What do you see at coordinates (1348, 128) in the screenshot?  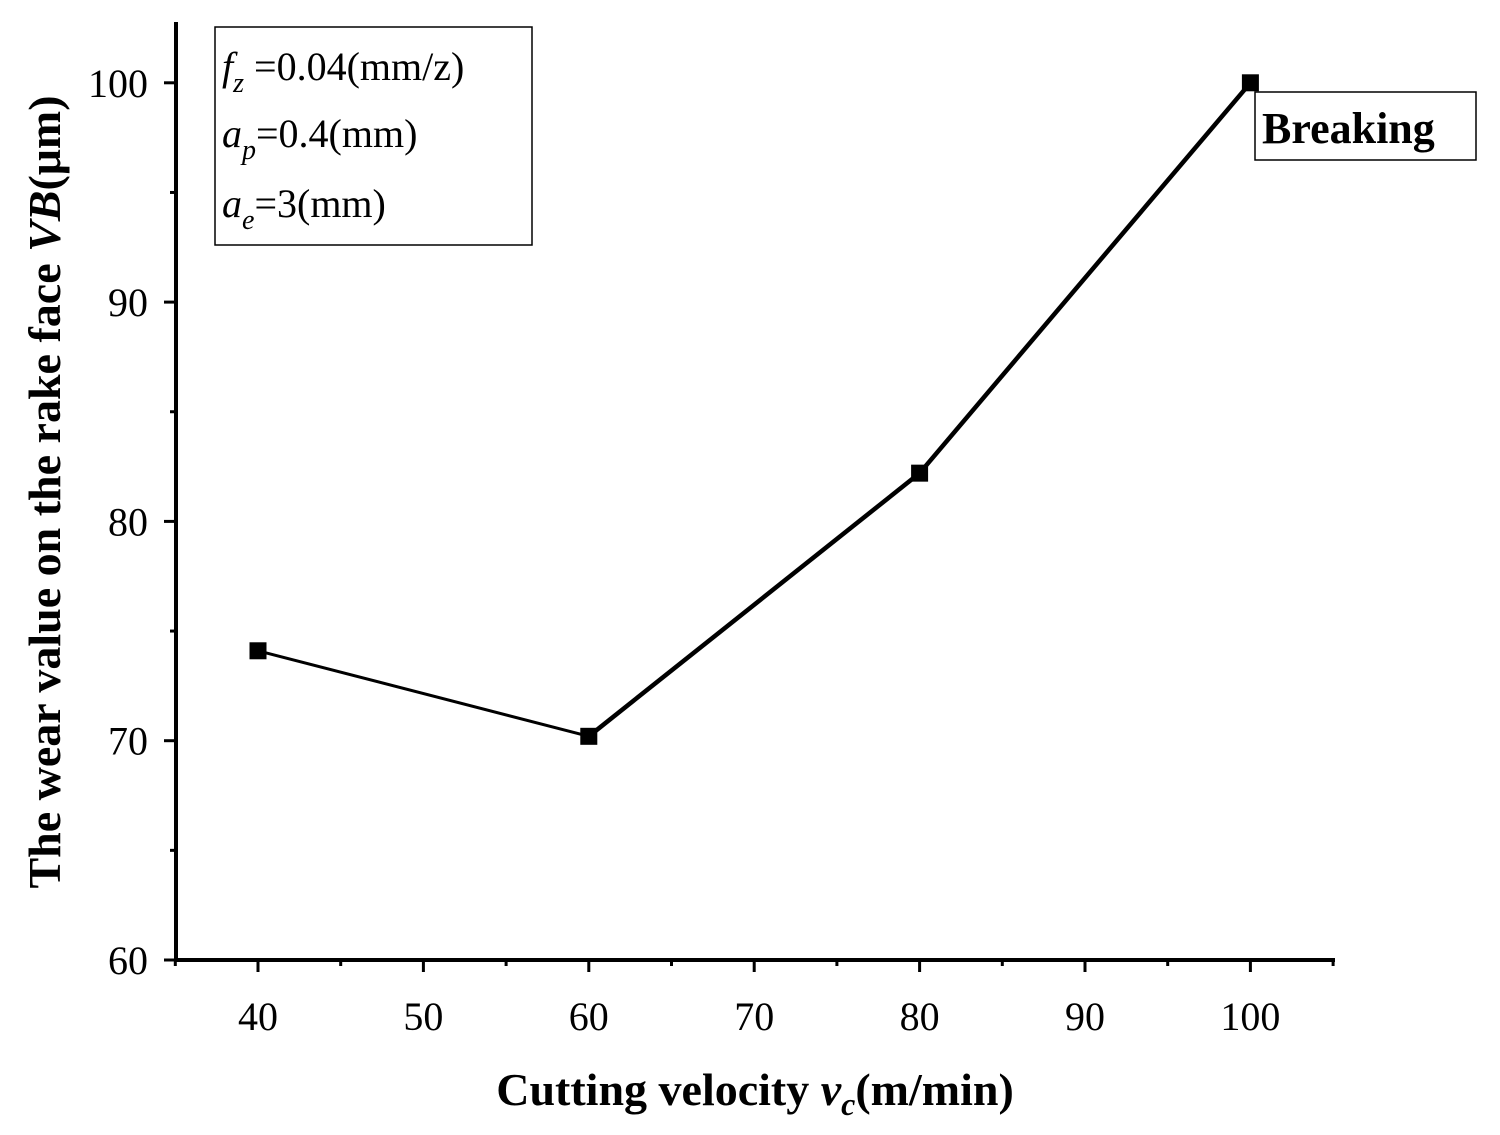 I see `annotation-breaking: Breaking` at bounding box center [1348, 128].